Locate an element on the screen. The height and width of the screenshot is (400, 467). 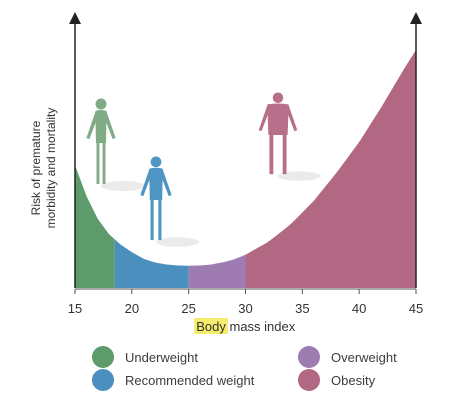
x-tick-label: 45 is located at coordinates (416, 308).